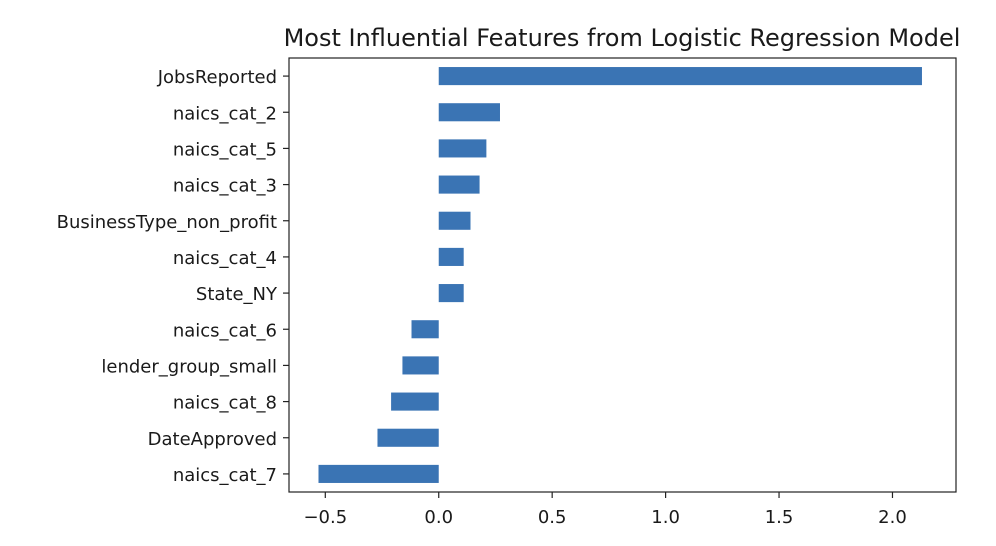  Describe the element at coordinates (189, 366) in the screenshot. I see `y-tick-label: lender_group_small` at that location.